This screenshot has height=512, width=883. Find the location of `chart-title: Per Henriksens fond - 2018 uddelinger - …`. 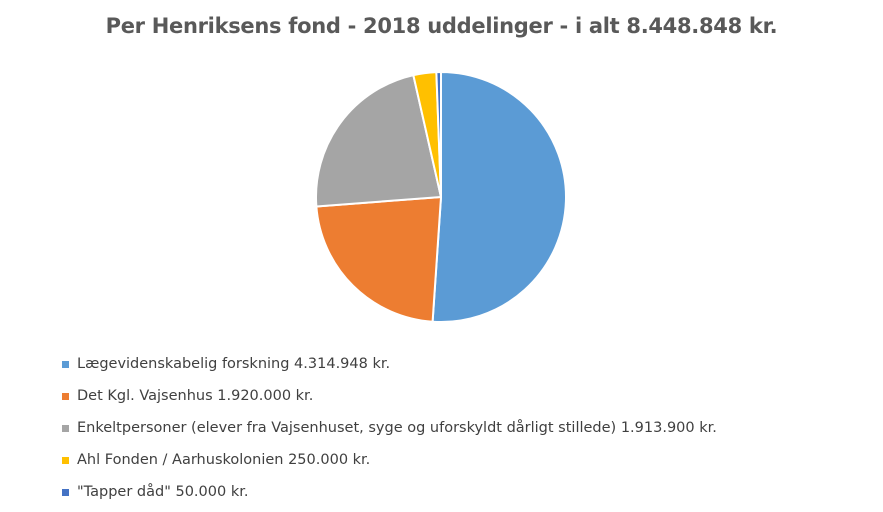

chart-title: Per Henriksens fond - 2018 uddelinger - … is located at coordinates (441, 26).